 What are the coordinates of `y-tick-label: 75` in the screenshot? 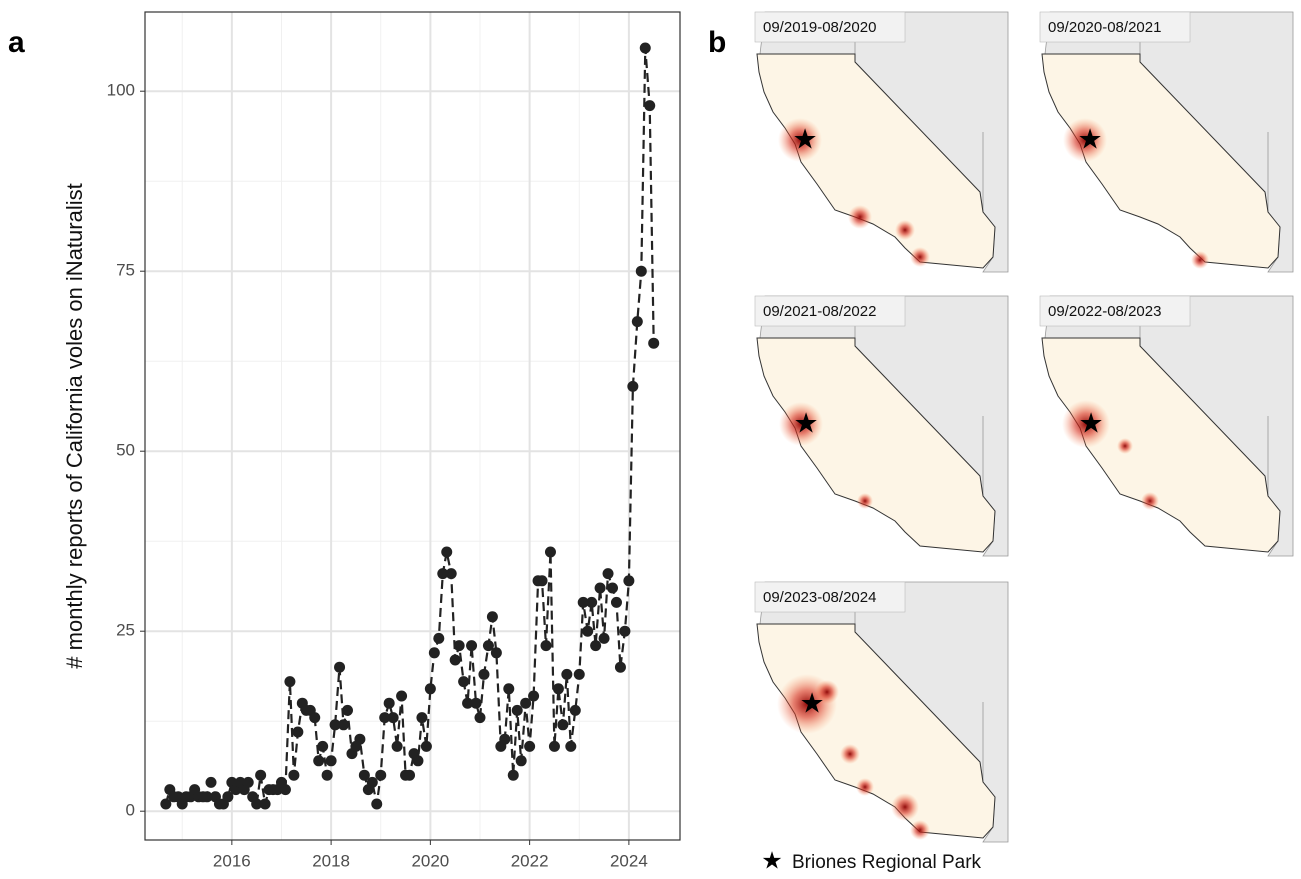 It's located at (125, 270).